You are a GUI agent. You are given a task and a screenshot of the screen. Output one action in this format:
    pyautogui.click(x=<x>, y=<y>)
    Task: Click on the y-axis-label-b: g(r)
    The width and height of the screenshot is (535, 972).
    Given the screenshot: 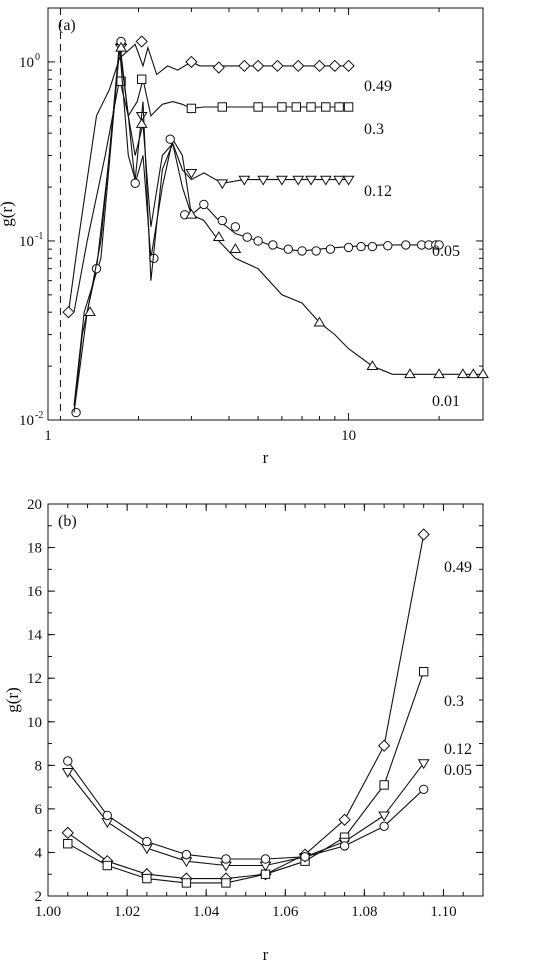 What is the action you would take?
    pyautogui.click(x=12, y=699)
    